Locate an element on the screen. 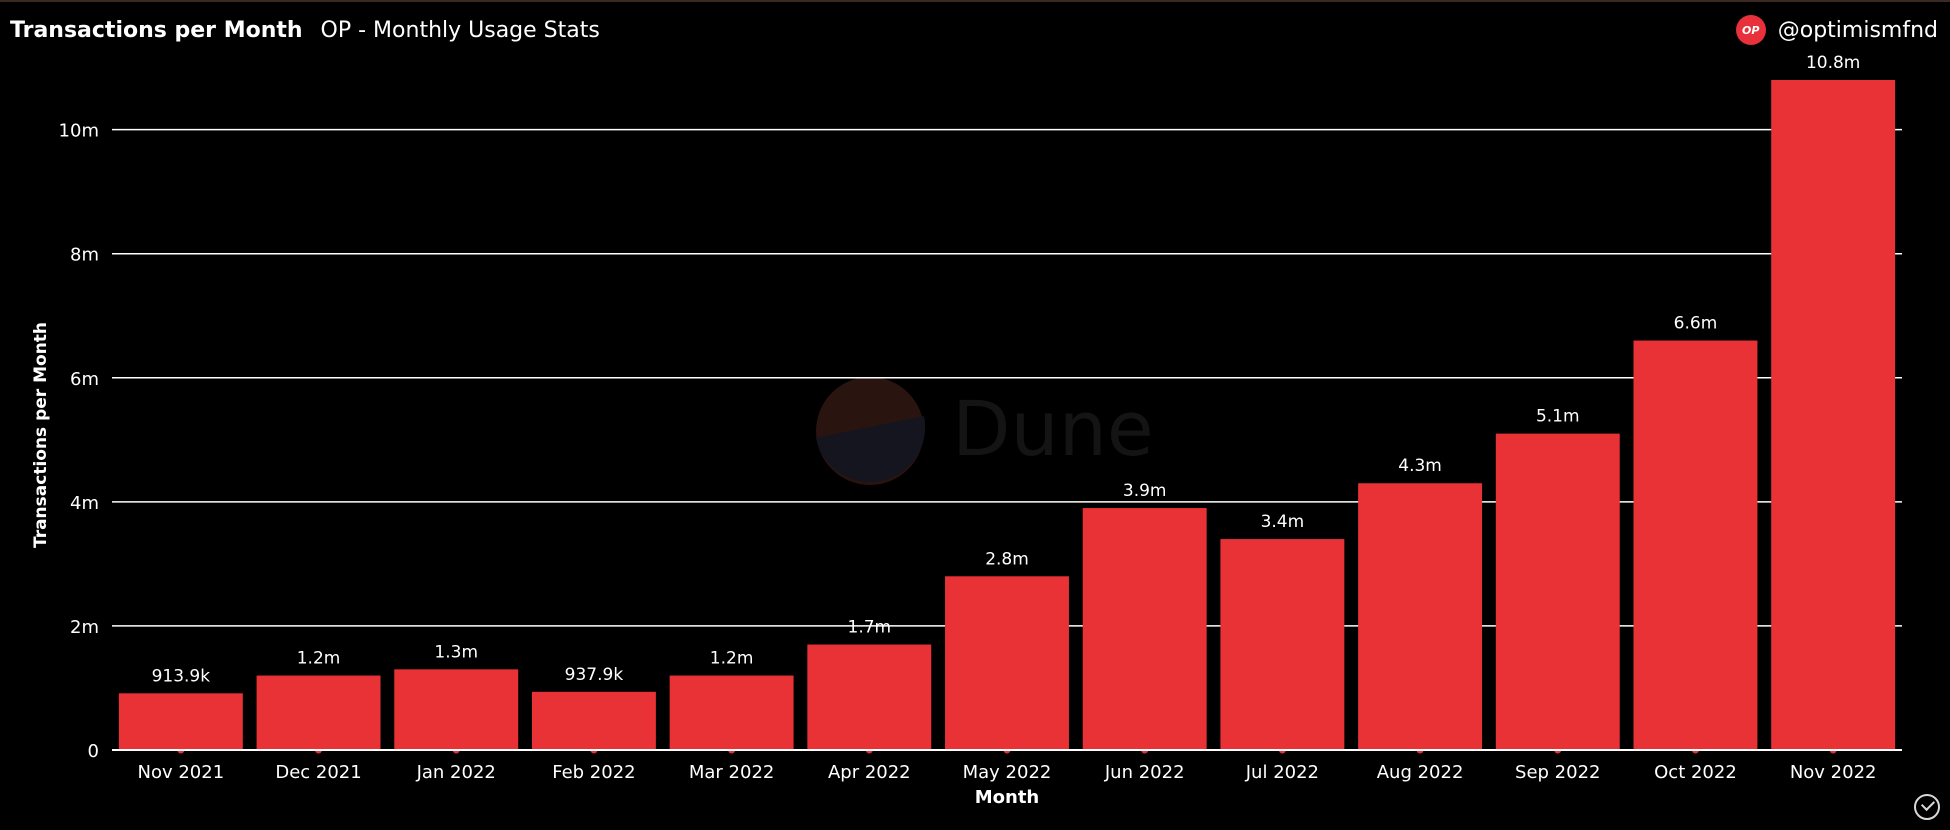  x-tick-label: Apr 2022 is located at coordinates (869, 772).